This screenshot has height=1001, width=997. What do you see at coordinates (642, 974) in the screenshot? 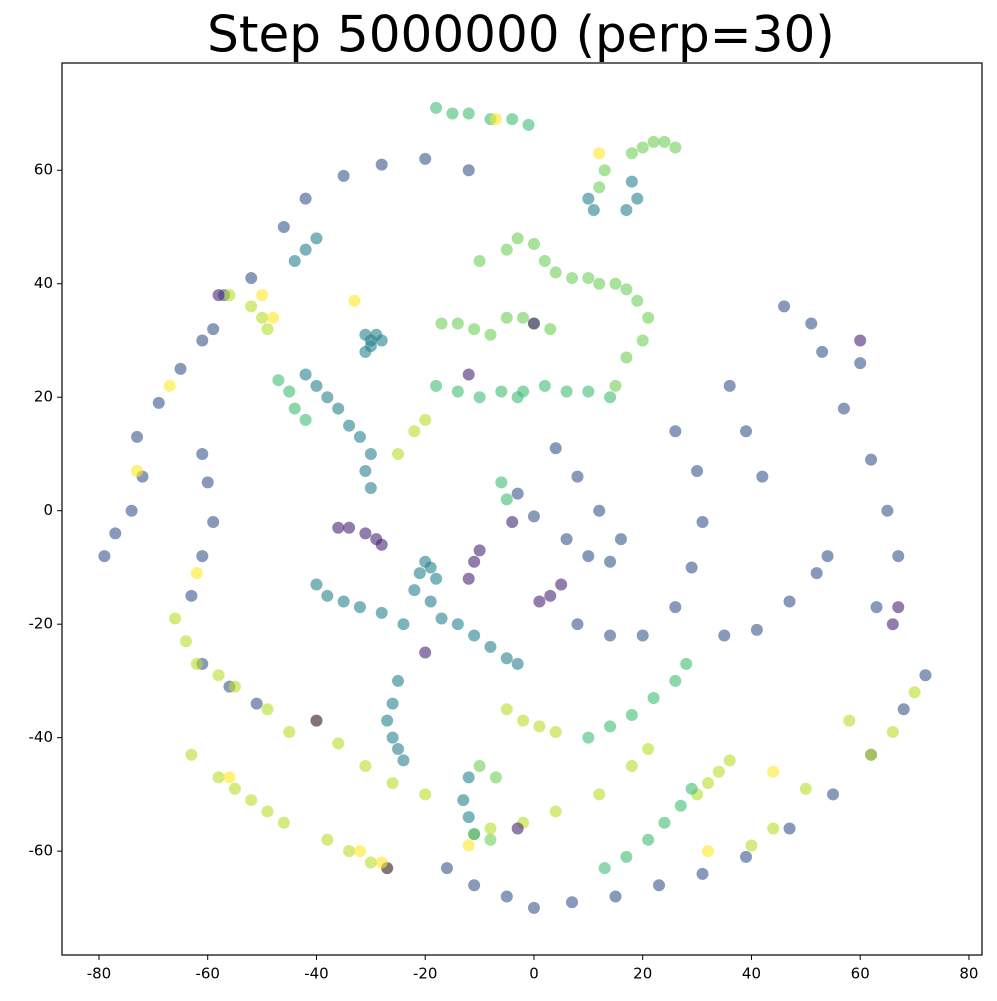
I see `x-tick-label: 20` at bounding box center [642, 974].